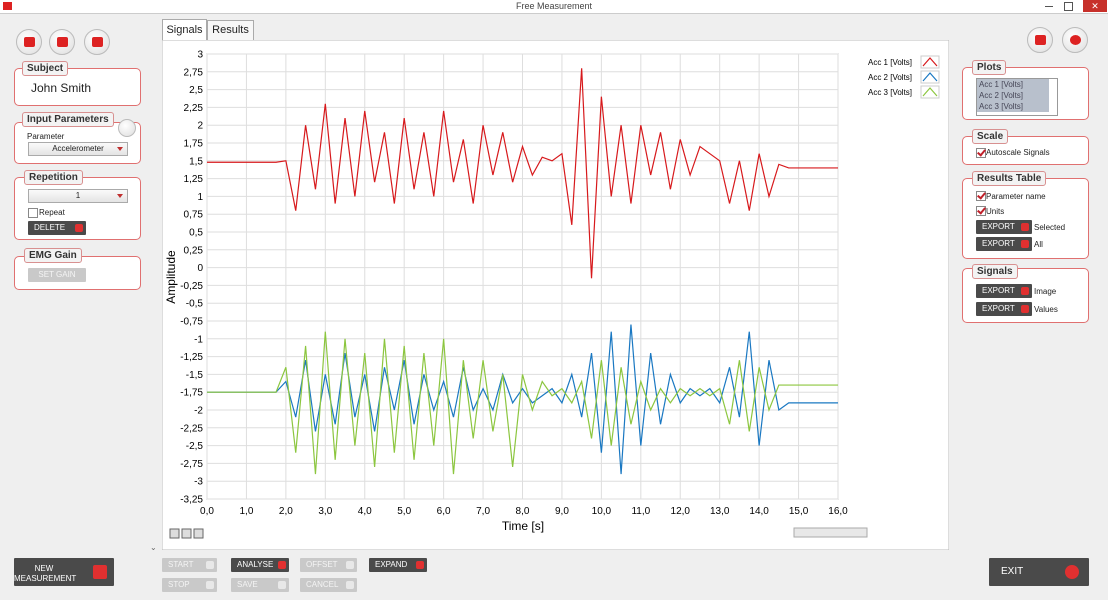 This screenshot has height=600, width=1108. What do you see at coordinates (189, 565) in the screenshot?
I see `start-button: START` at bounding box center [189, 565].